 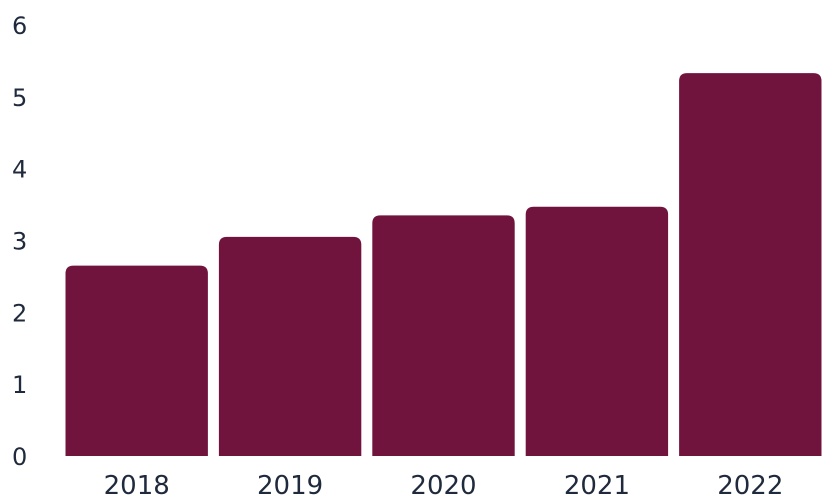 What do you see at coordinates (750, 265) in the screenshot?
I see `bar-2022` at bounding box center [750, 265].